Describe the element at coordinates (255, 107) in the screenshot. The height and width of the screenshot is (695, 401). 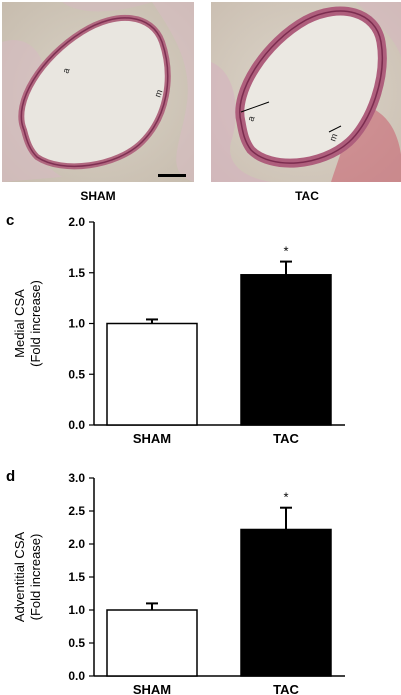
I see `arrow-adventitia` at that location.